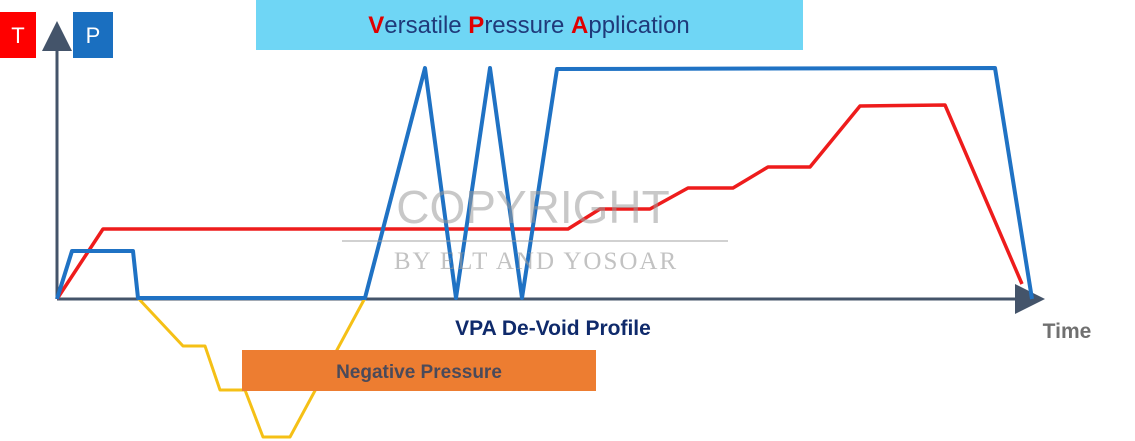 The height and width of the screenshot is (441, 1135). I want to click on watermark-copyright: COPYRIGHT, so click(532, 207).